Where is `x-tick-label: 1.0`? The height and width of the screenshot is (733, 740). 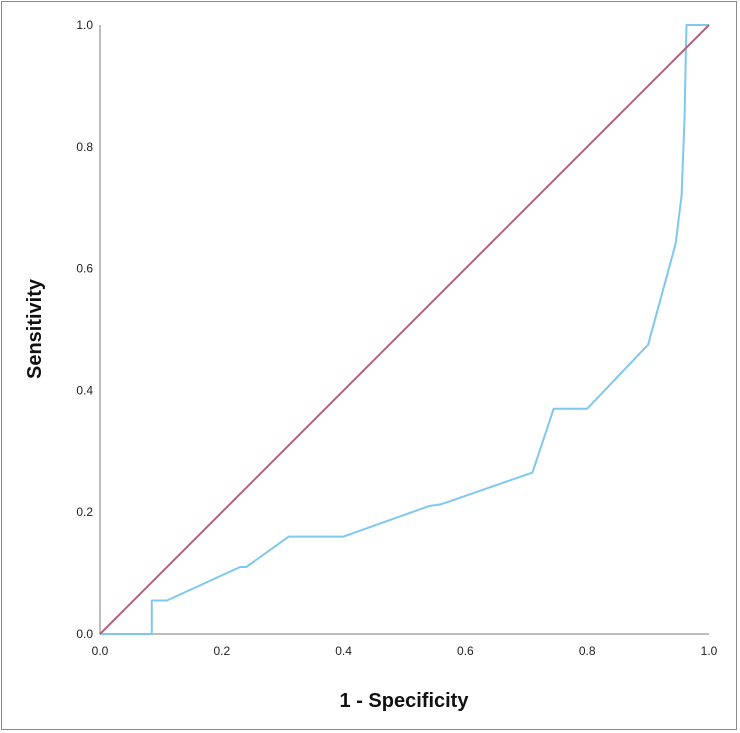
x-tick-label: 1.0 is located at coordinates (709, 651).